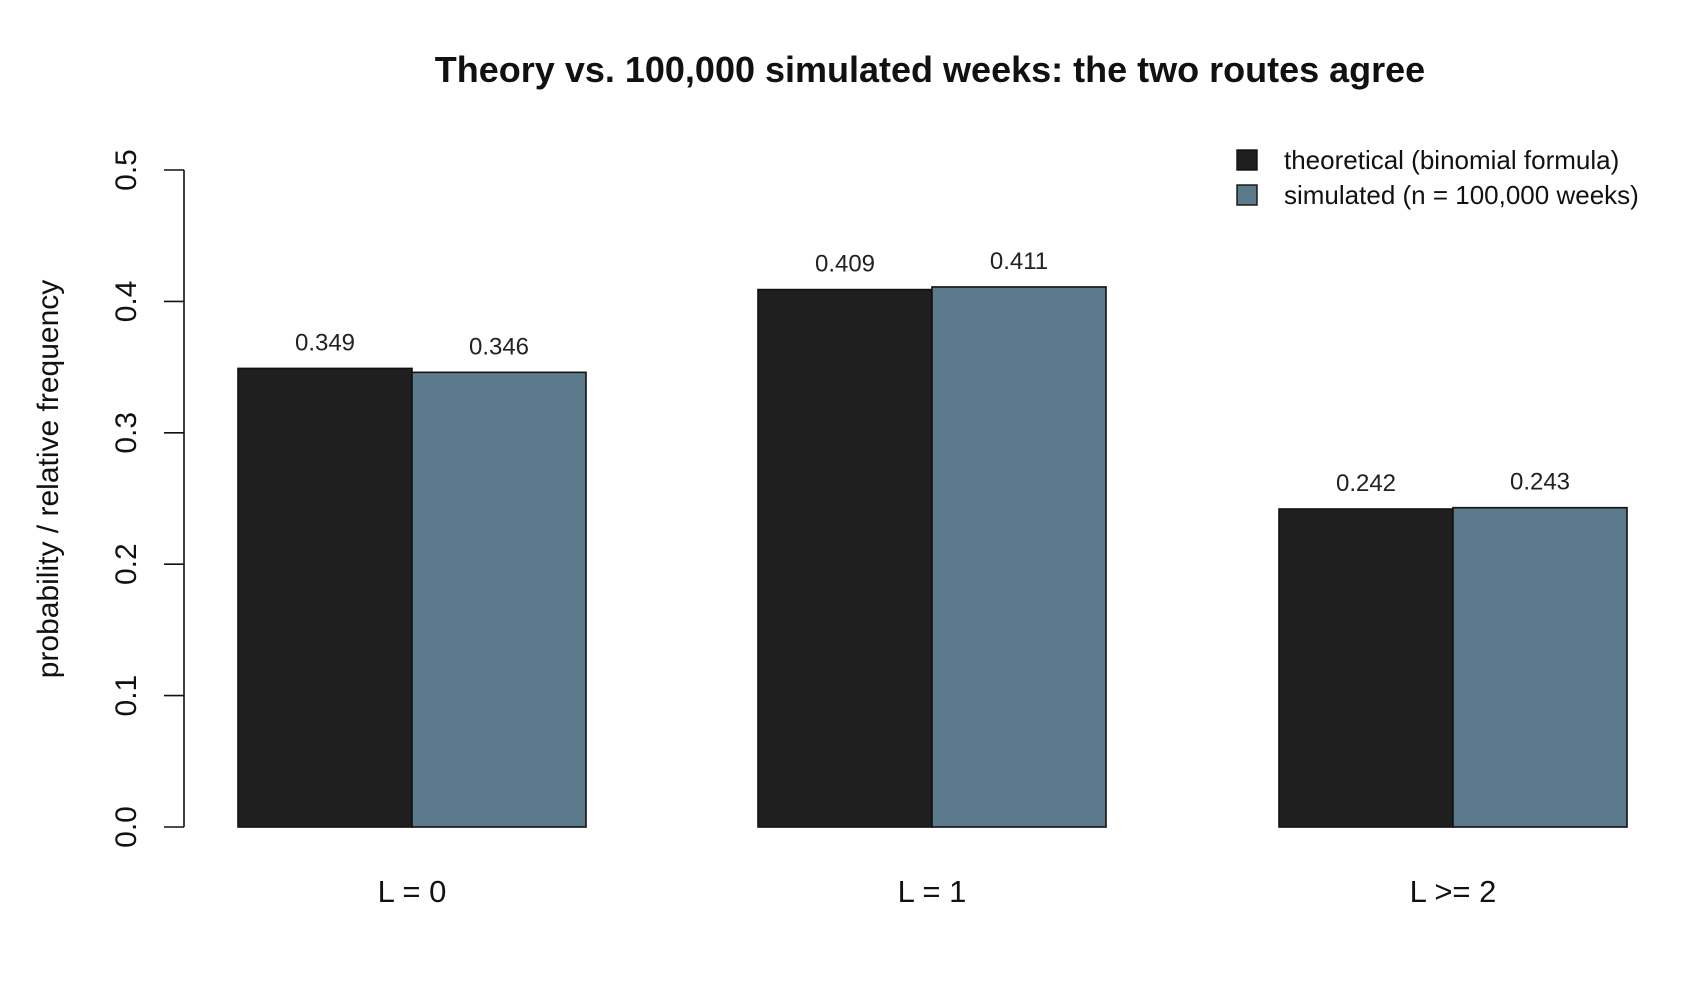  I want to click on value-label-theoretical-0: 0.349, so click(325, 342).